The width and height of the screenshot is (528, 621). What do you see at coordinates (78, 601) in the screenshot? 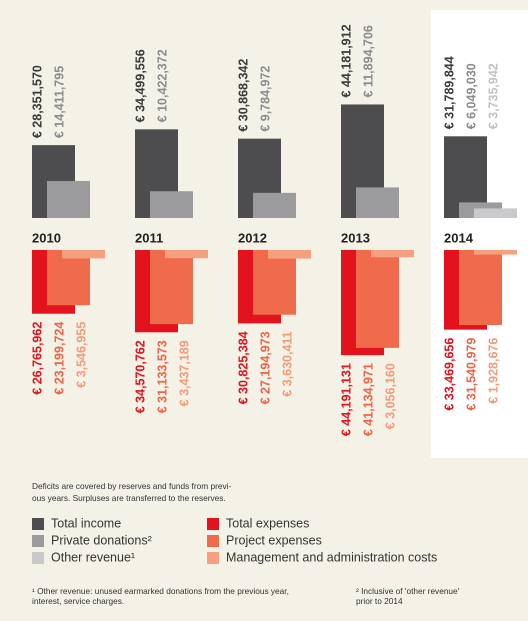
I see `footnote: interest, service charges.` at bounding box center [78, 601].